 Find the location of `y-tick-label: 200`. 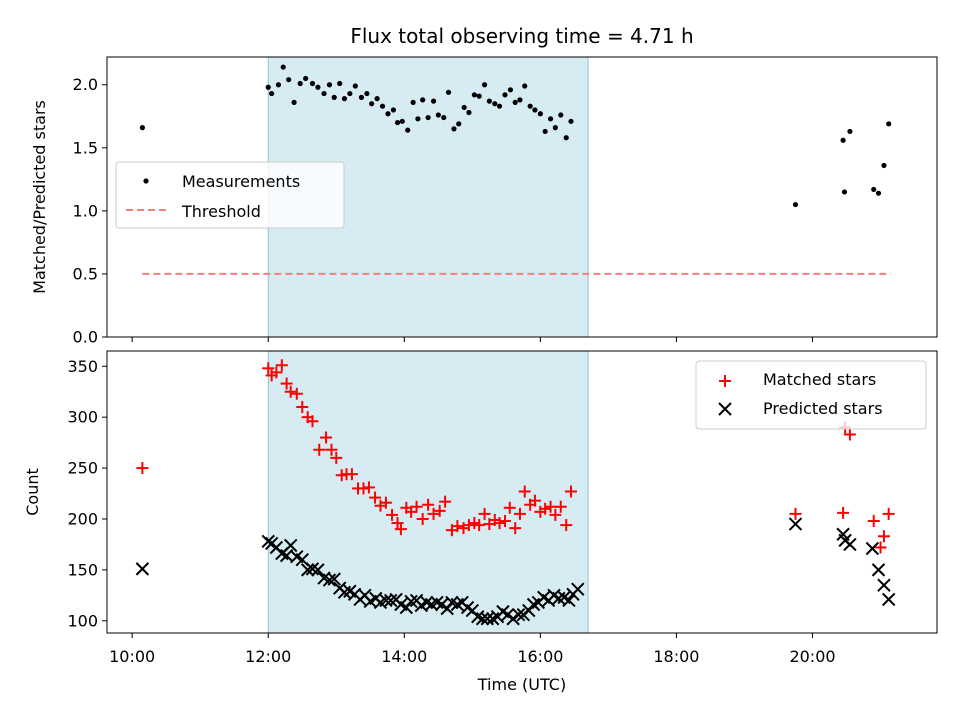

y-tick-label: 200 is located at coordinates (82, 518).